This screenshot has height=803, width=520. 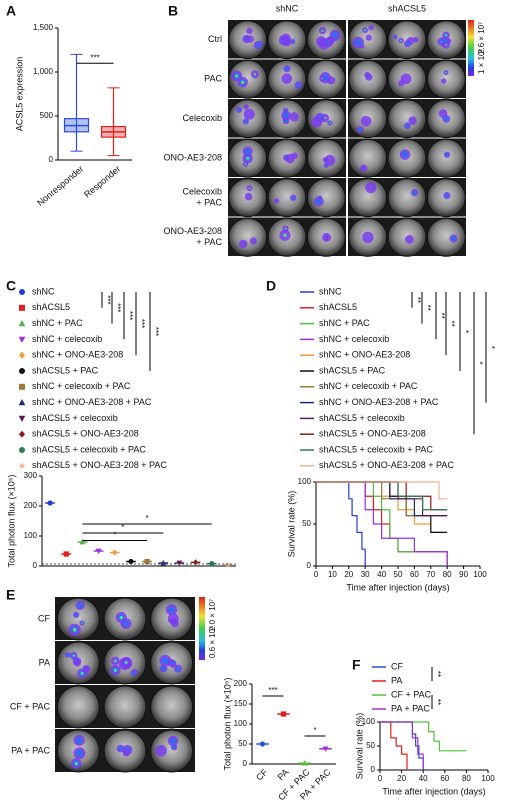 What do you see at coordinates (47, 115) in the screenshot?
I see `y-tick-label: 500` at bounding box center [47, 115].